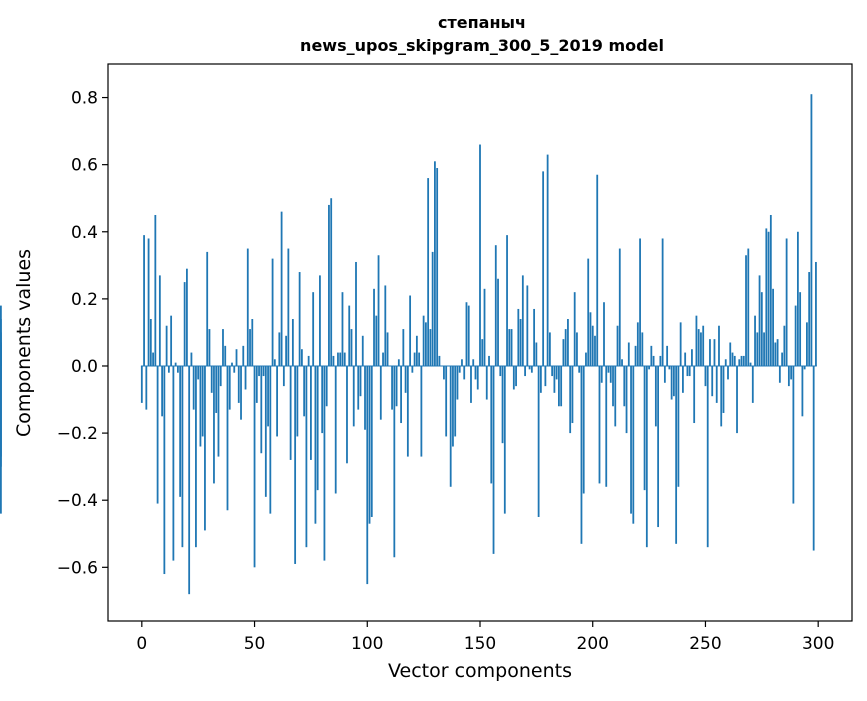  What do you see at coordinates (82, 334) in the screenshot?
I see `y-axis-ticks: −0.6−0.4−0.20.00.20.40.60.8` at bounding box center [82, 334].